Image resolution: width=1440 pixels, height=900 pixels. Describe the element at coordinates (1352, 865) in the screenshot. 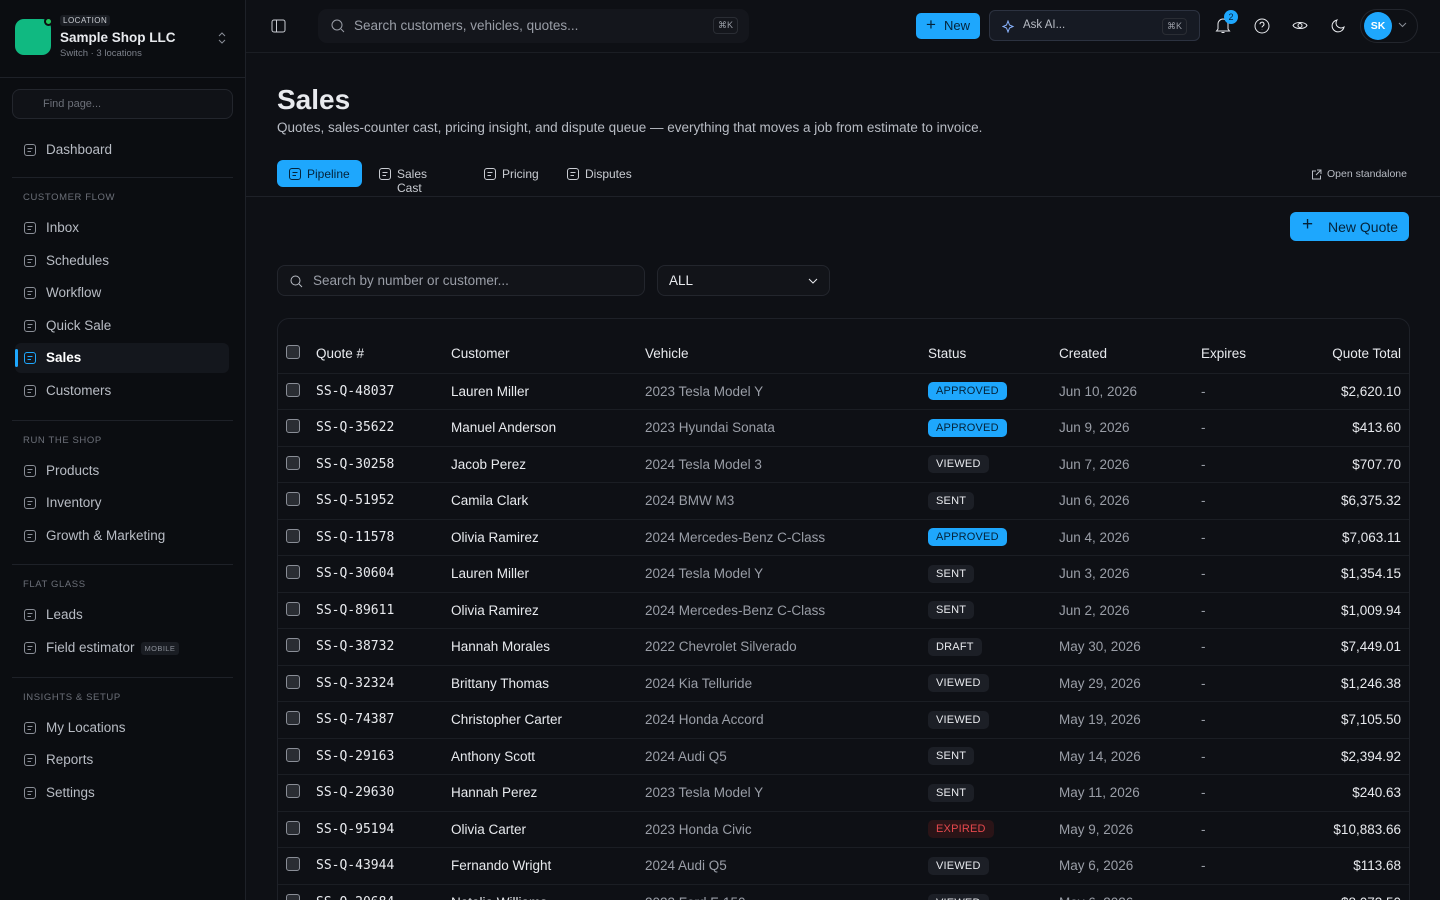

I see `total-cell: $113.68` at that location.